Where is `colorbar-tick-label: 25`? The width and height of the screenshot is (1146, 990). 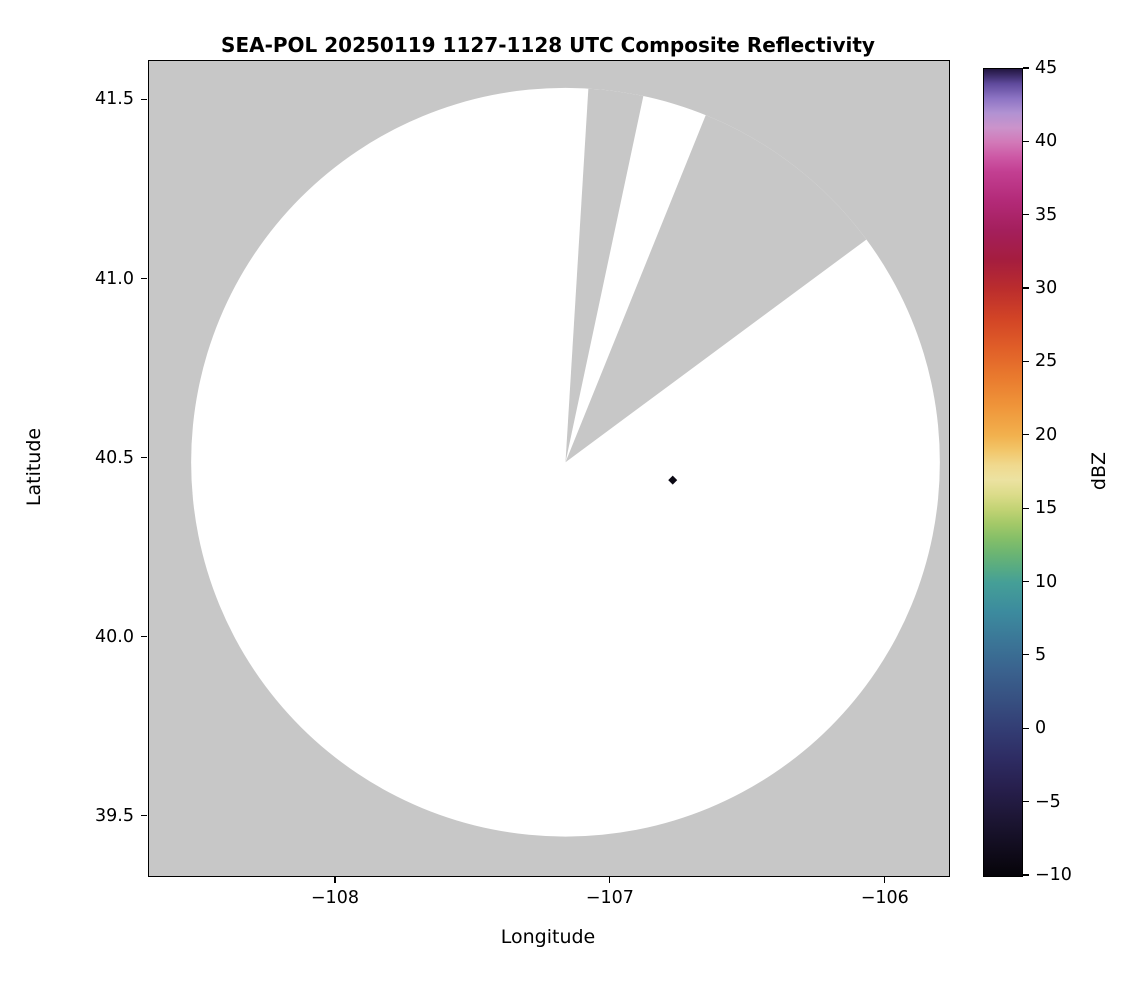 colorbar-tick-label: 25 is located at coordinates (1046, 361).